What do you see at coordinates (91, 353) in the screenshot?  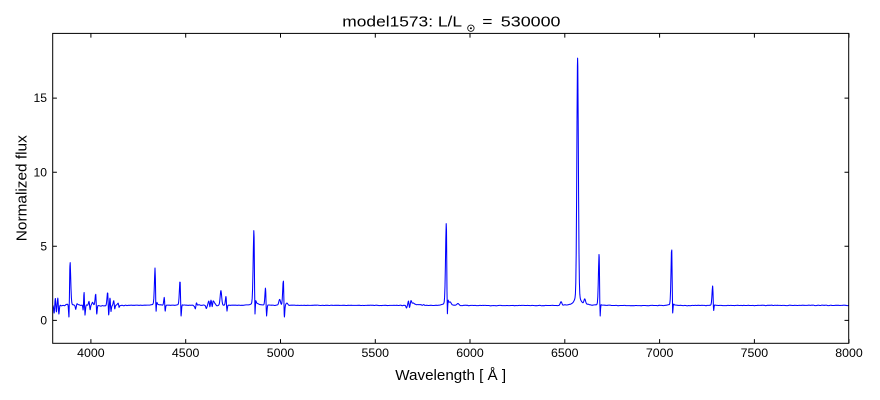 I see `svg-text: 4000` at bounding box center [91, 353].